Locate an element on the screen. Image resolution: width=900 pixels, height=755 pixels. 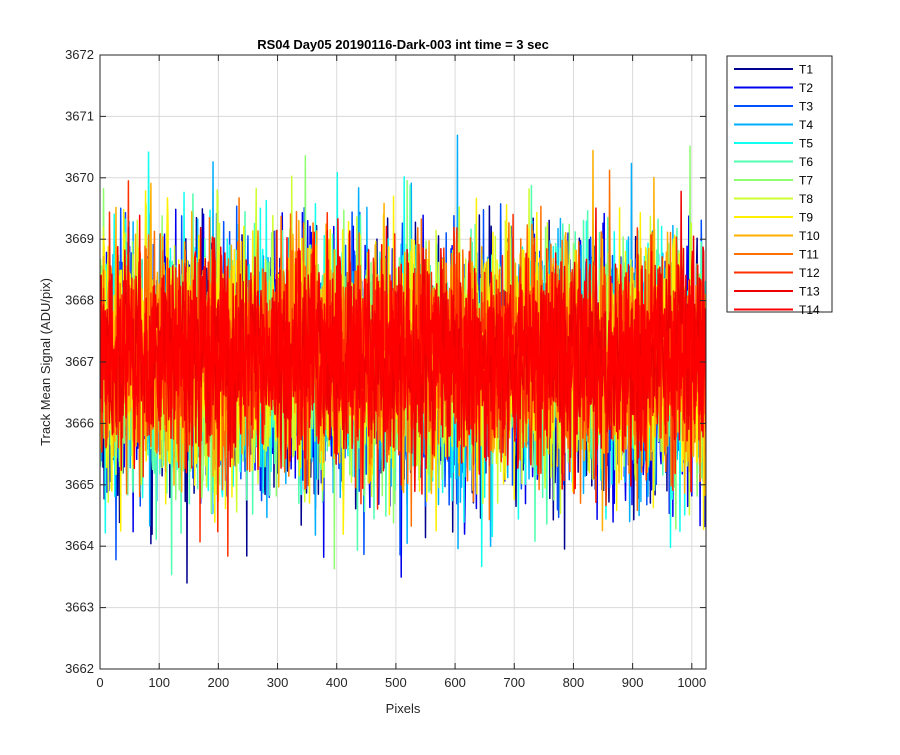
y-tick-label: 3666 is located at coordinates (79, 422).